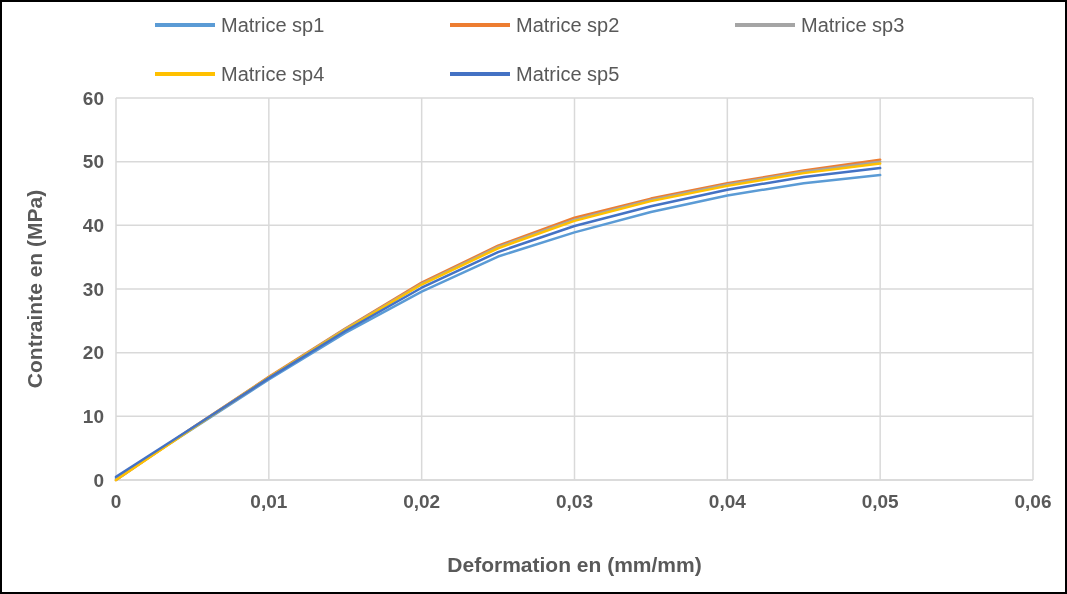 The image size is (1067, 594). I want to click on y-tick-label: 40, so click(93, 225).